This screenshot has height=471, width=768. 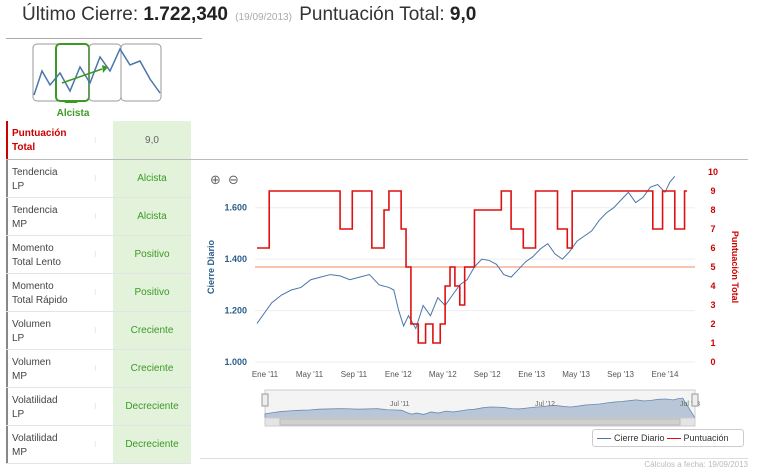 I want to click on y-left-tick: 1.200, so click(x=235, y=311).